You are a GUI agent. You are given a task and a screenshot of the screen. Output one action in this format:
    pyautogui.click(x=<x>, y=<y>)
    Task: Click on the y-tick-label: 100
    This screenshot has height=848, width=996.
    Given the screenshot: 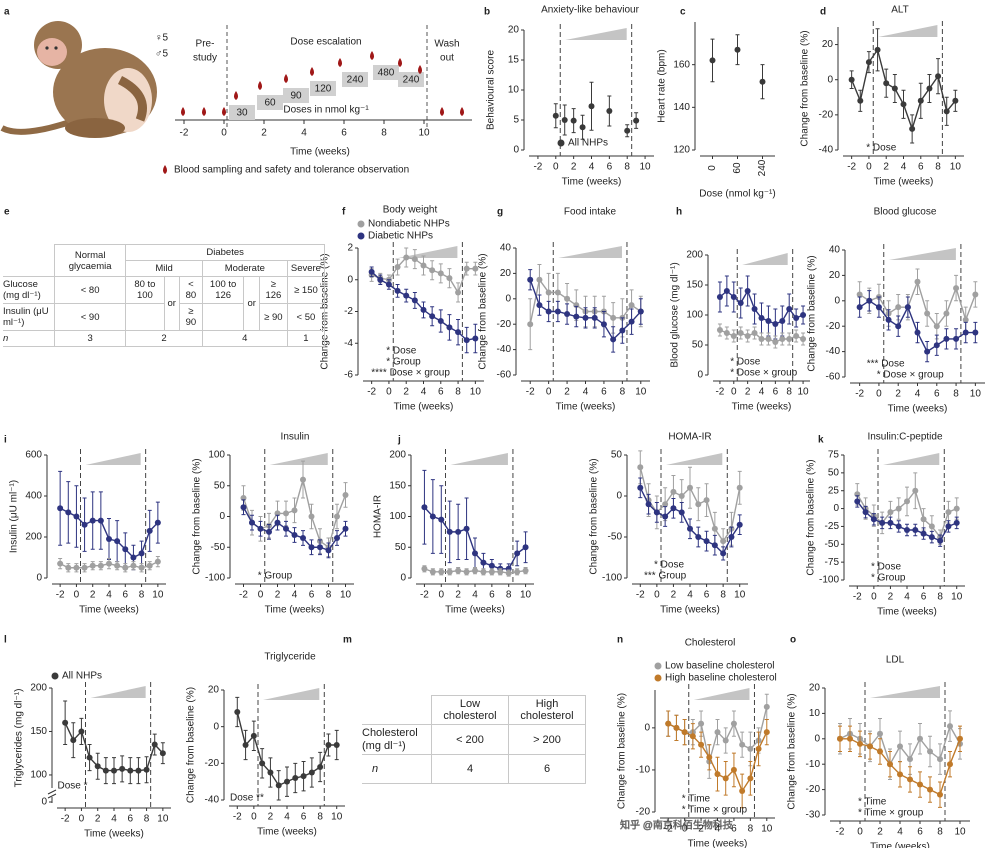 What is the action you would take?
    pyautogui.click(x=38, y=775)
    